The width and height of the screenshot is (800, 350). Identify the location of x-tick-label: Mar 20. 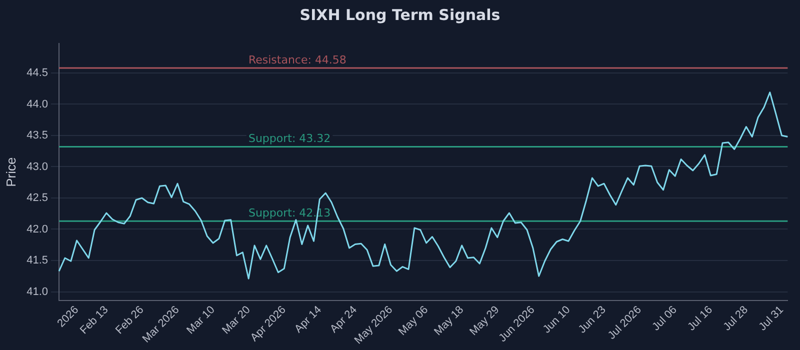
(236, 320).